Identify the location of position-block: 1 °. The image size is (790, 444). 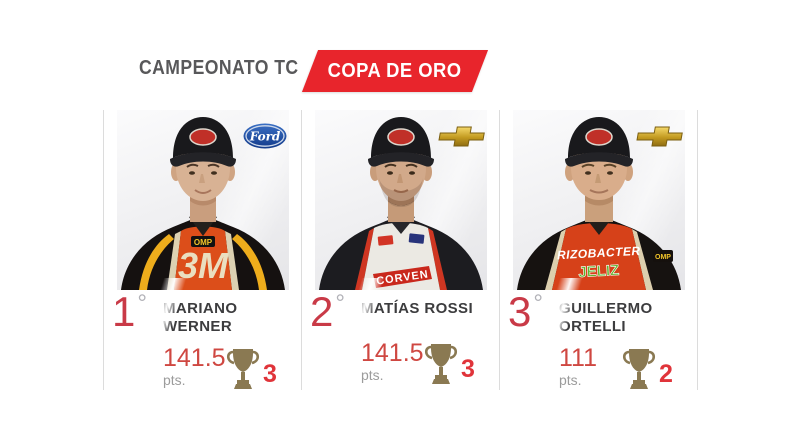
(133, 312).